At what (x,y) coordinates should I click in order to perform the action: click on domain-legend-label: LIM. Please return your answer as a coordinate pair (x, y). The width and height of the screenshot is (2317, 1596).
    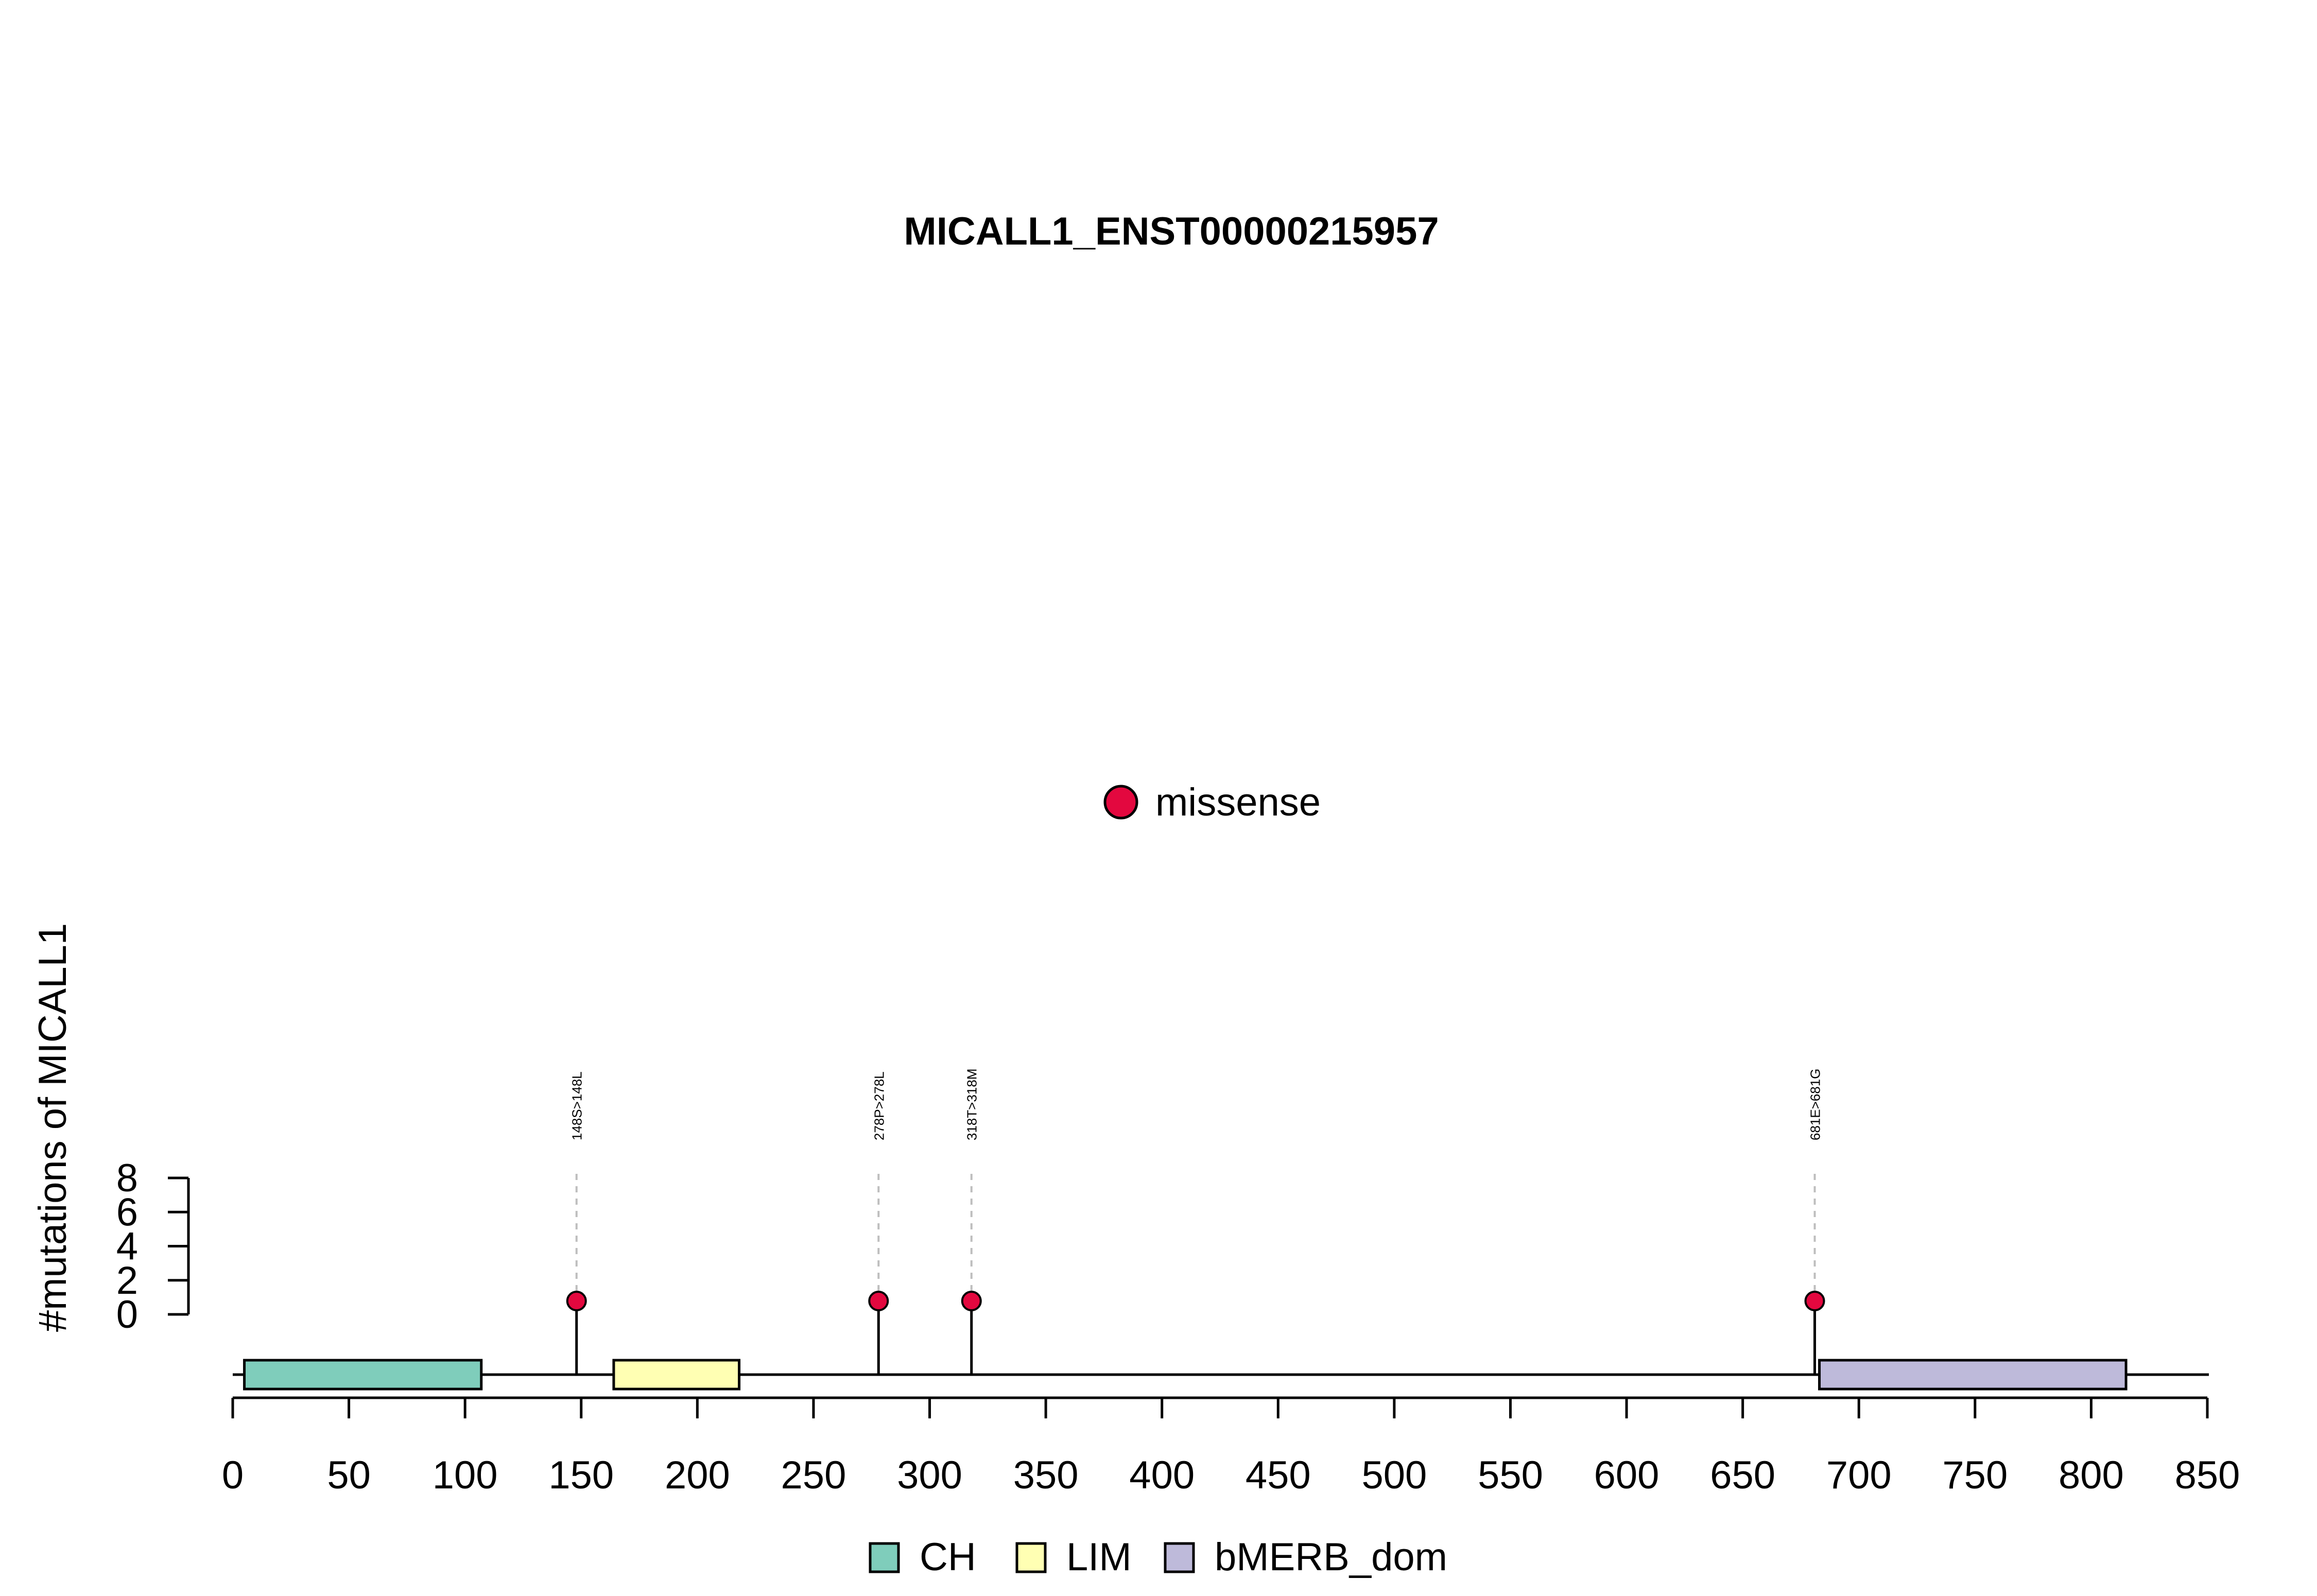
    Looking at the image, I should click on (1099, 1557).